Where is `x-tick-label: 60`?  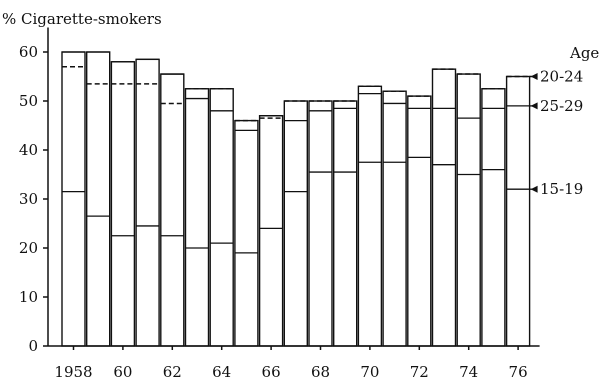 x-tick-label: 60 is located at coordinates (122, 372).